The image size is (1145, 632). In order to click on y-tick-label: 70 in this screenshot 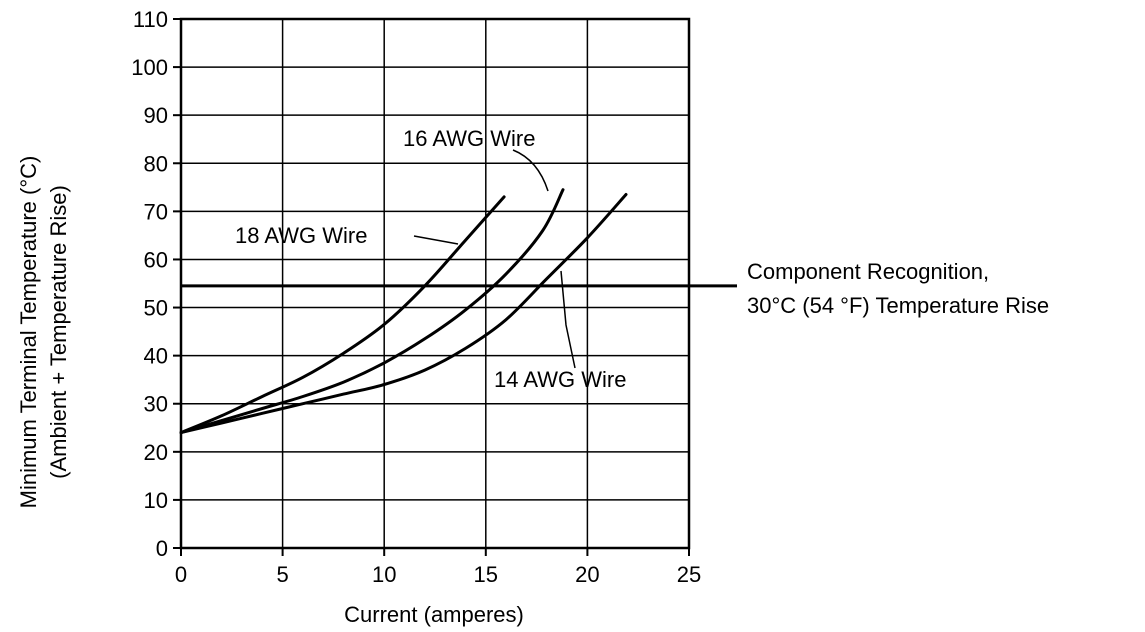, I will do `click(156, 211)`.